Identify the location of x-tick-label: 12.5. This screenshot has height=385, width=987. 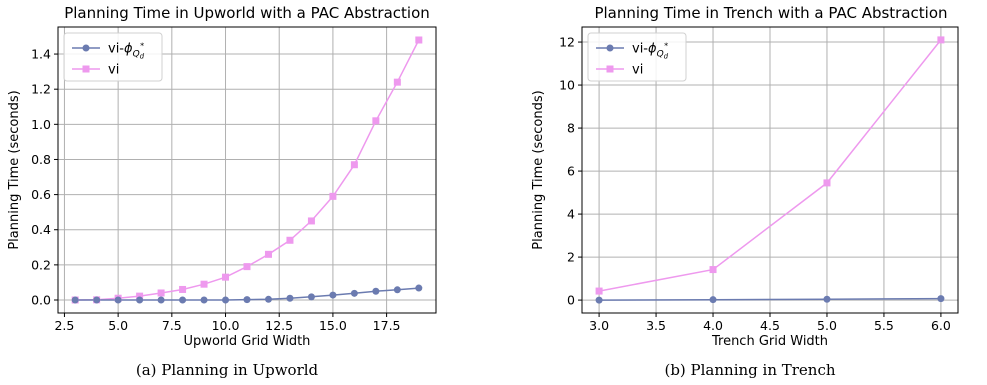
(279, 325).